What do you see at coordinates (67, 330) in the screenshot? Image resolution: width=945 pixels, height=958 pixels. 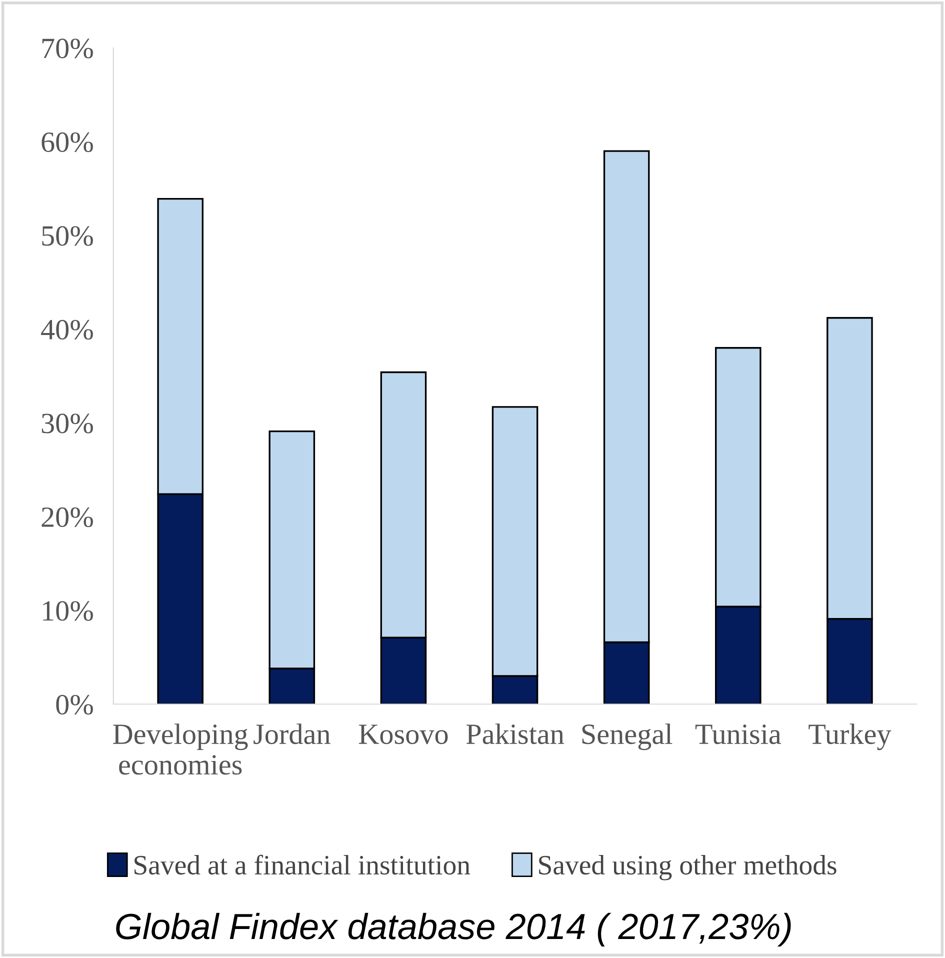 I see `y-tick-label: 40%` at bounding box center [67, 330].